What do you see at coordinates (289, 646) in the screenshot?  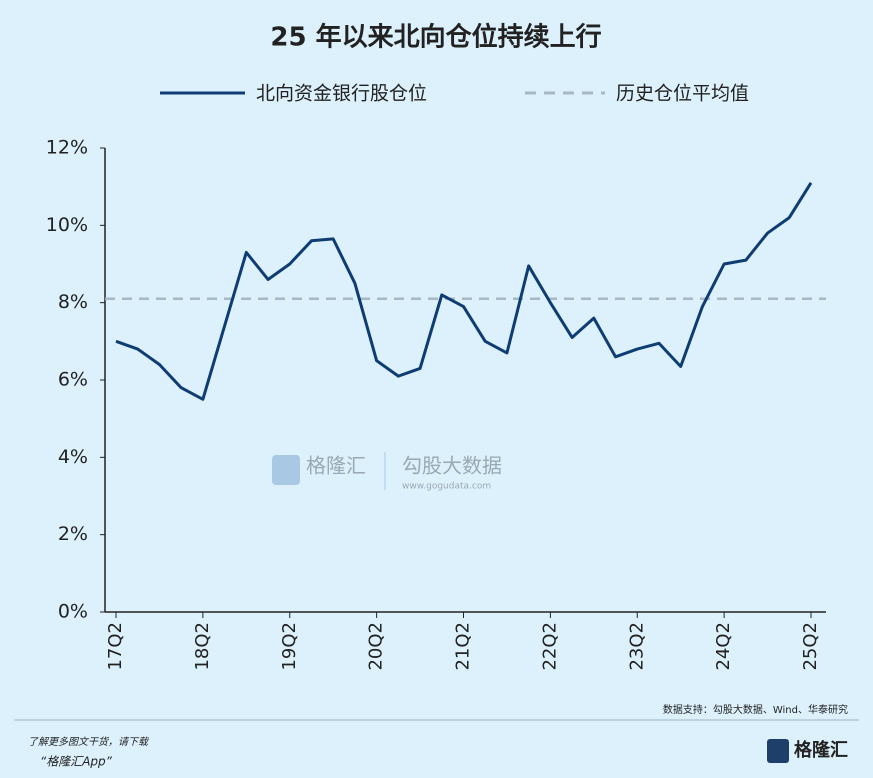 I see `x-tick-label: 19Q2` at bounding box center [289, 646].